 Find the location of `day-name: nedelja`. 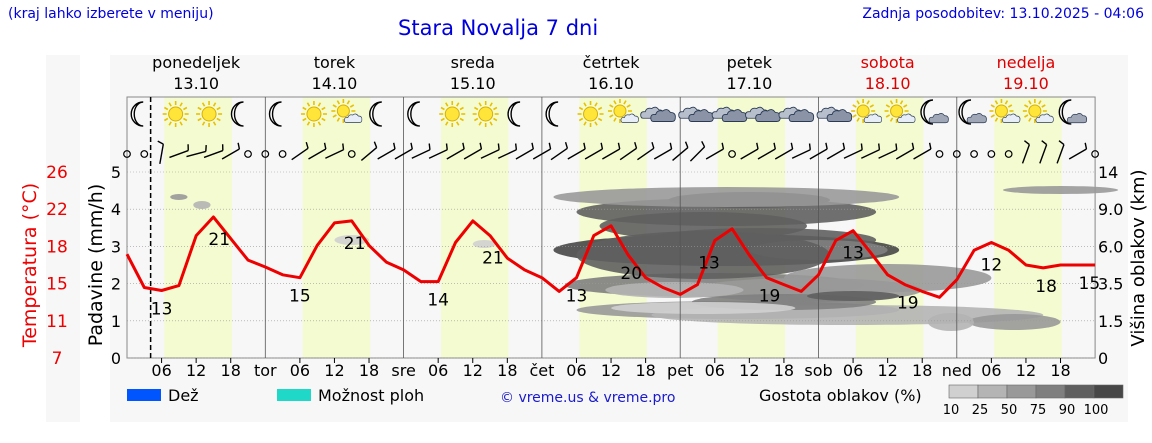

day-name: nedelja is located at coordinates (1026, 62).